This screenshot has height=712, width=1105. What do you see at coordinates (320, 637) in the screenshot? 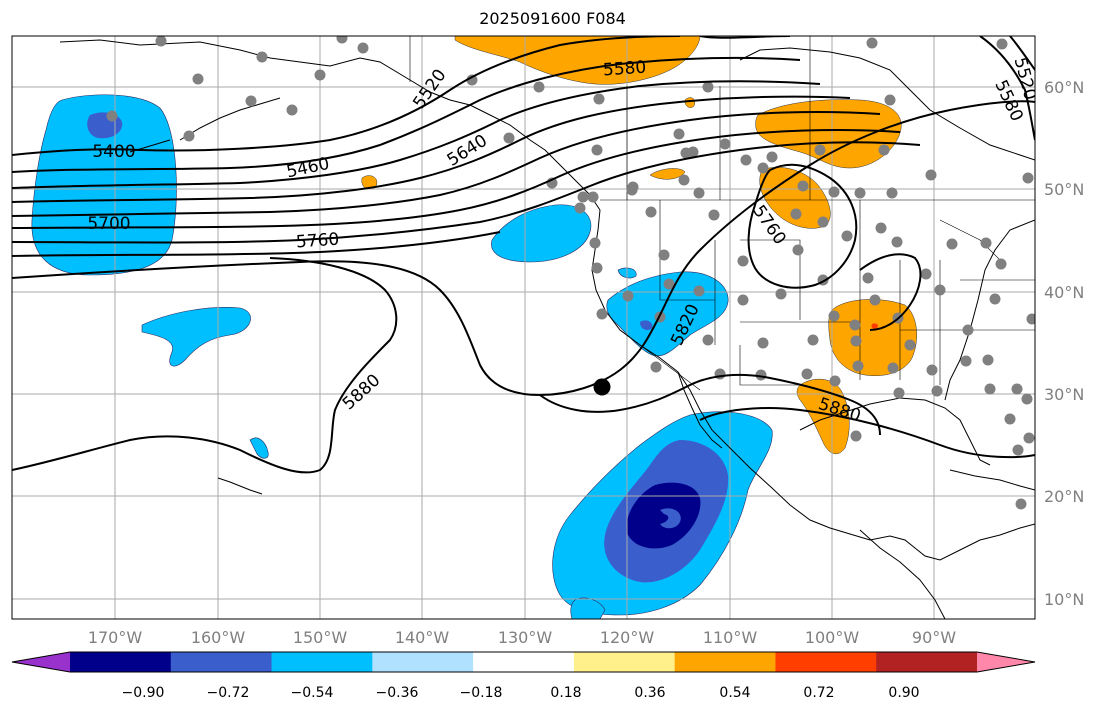
I see `lon-label: 150°W` at bounding box center [320, 637].